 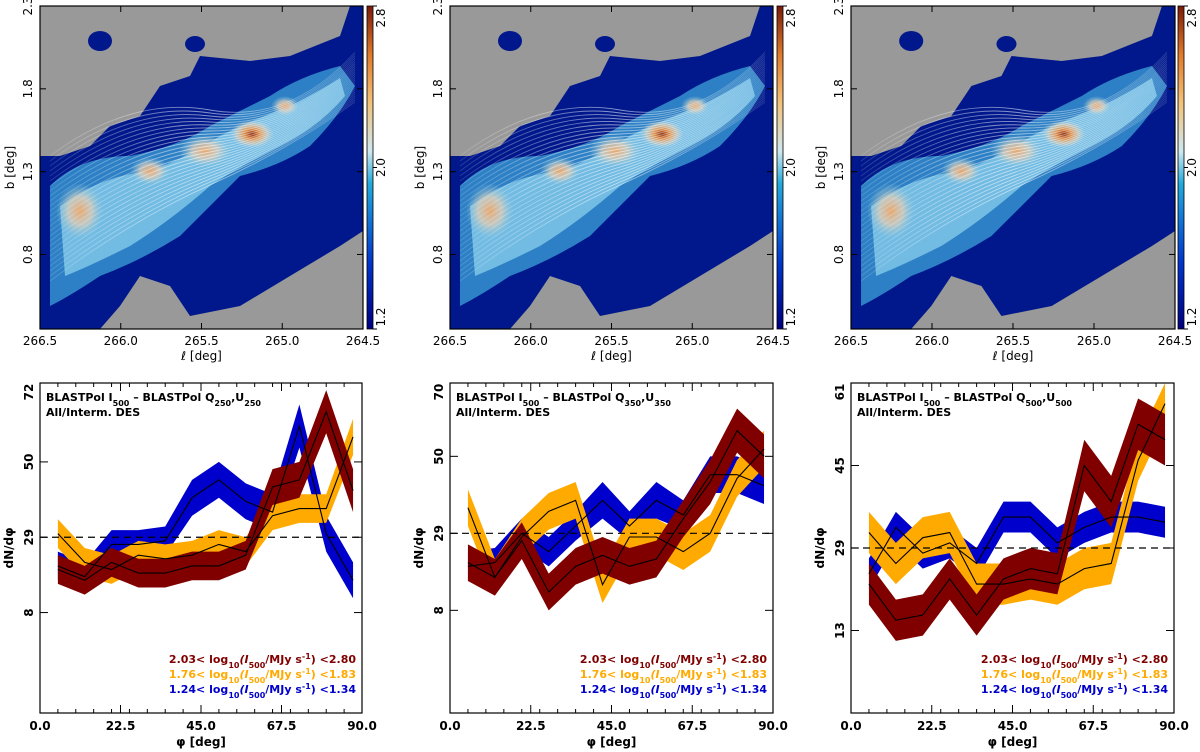 I want to click on y-axis-label: b [deg], so click(x=420, y=167).